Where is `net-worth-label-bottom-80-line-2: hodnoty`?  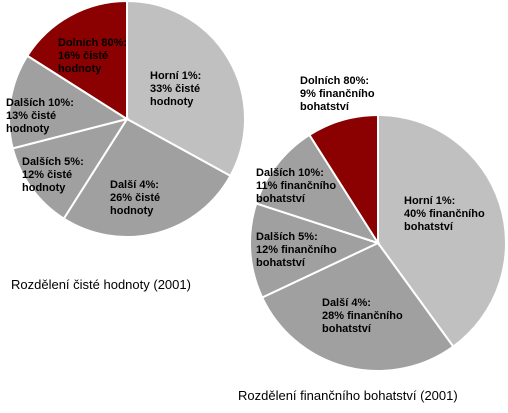 net-worth-label-bottom-80-line-2: hodnoty is located at coordinates (80, 69).